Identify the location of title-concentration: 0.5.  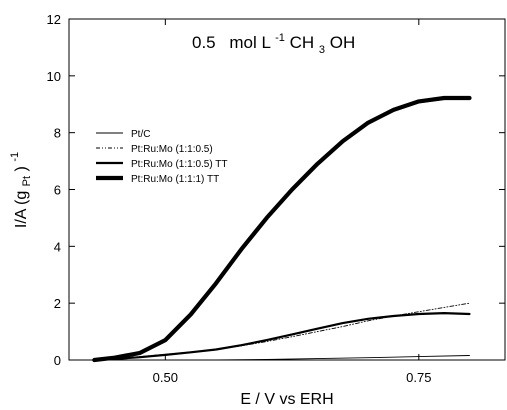
(204, 42).